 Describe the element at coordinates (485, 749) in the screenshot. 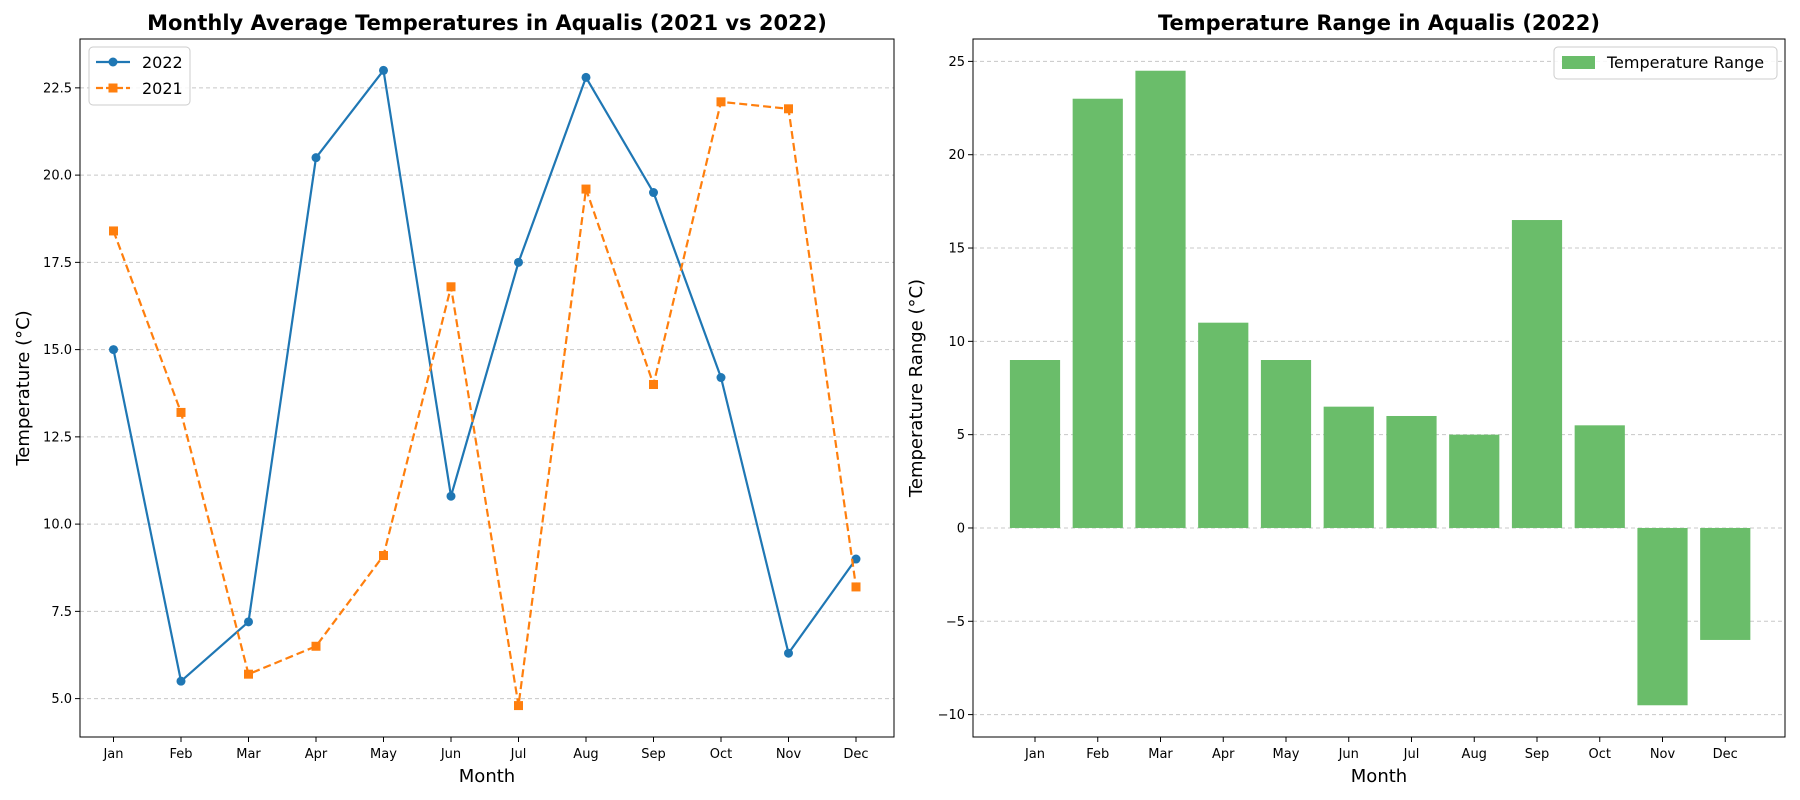

I see `line-chart-x-axis: Jan Feb Mar Apr May Jun Jul Aug Sep Oct Nov Dec` at that location.